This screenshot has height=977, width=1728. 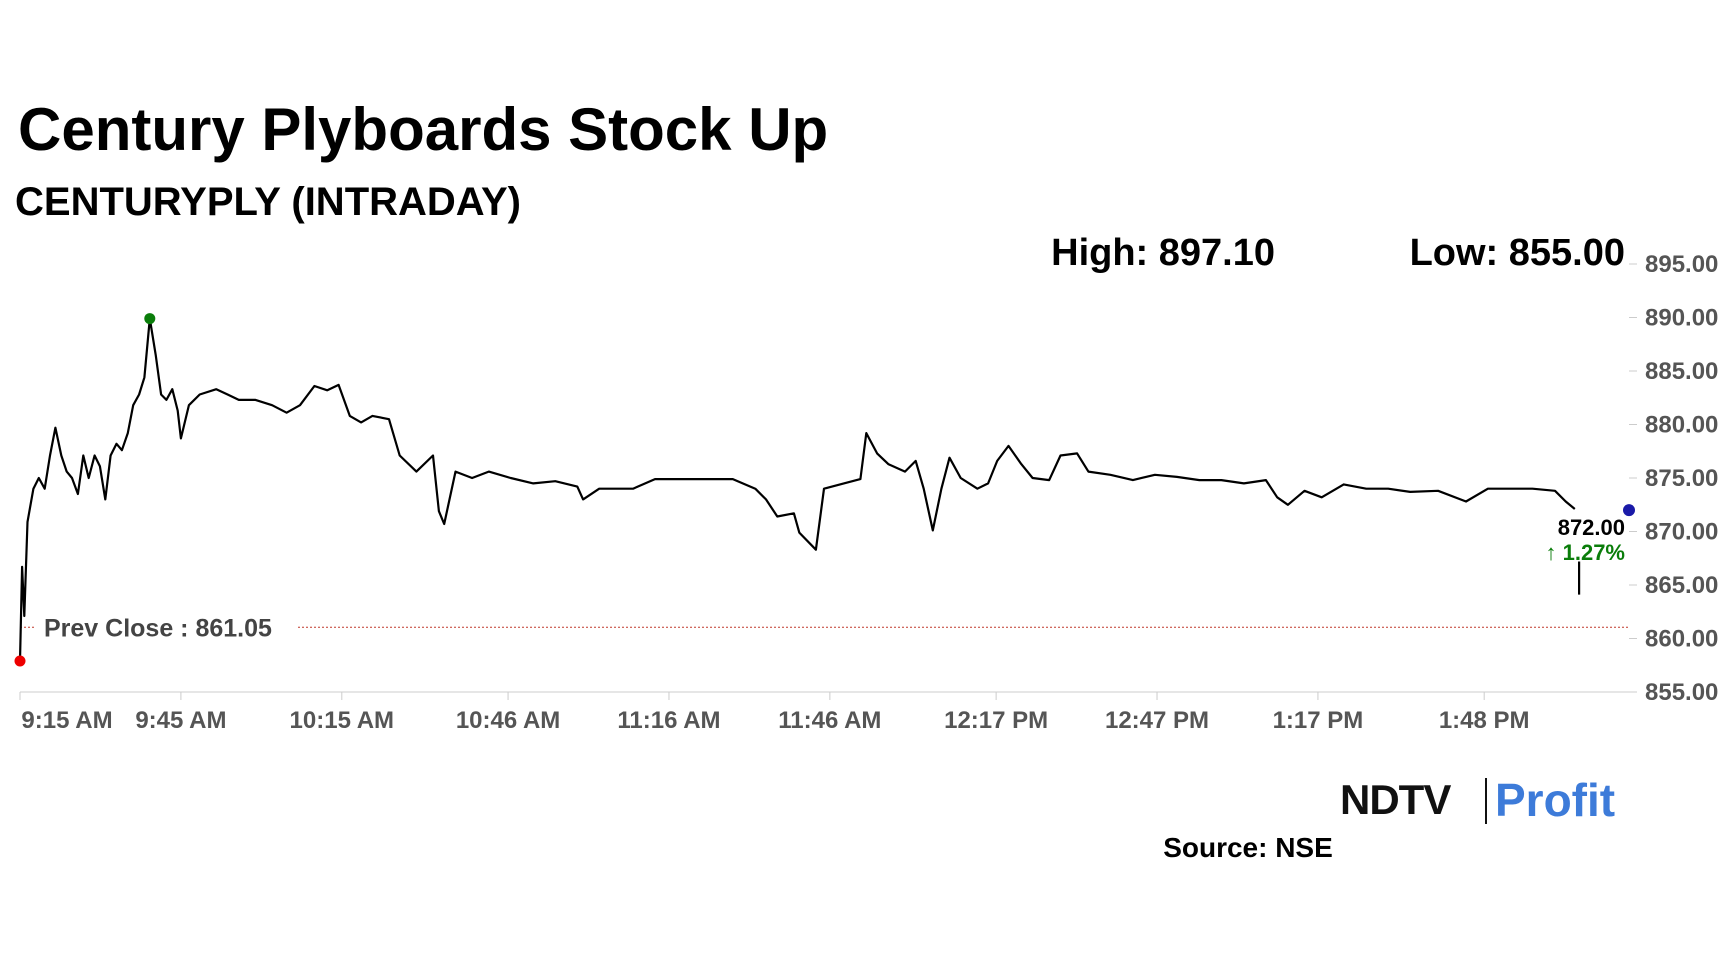 What do you see at coordinates (1681, 639) in the screenshot?
I see `y-tick-label: 860.00` at bounding box center [1681, 639].